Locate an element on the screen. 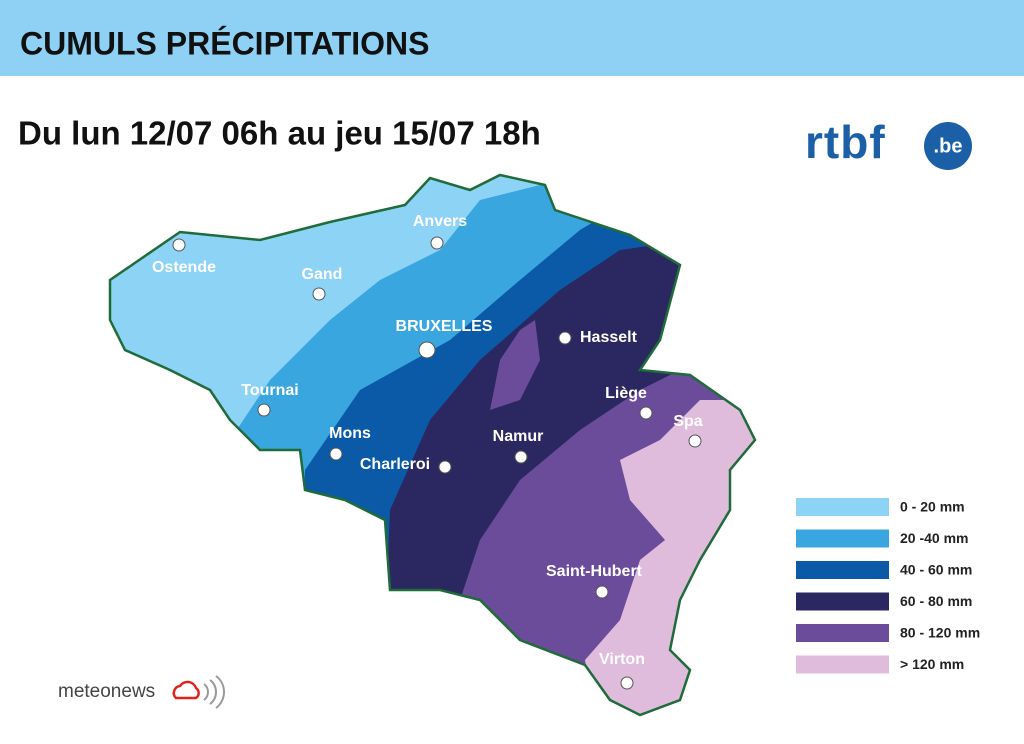  city-label: Tournai is located at coordinates (269, 390).